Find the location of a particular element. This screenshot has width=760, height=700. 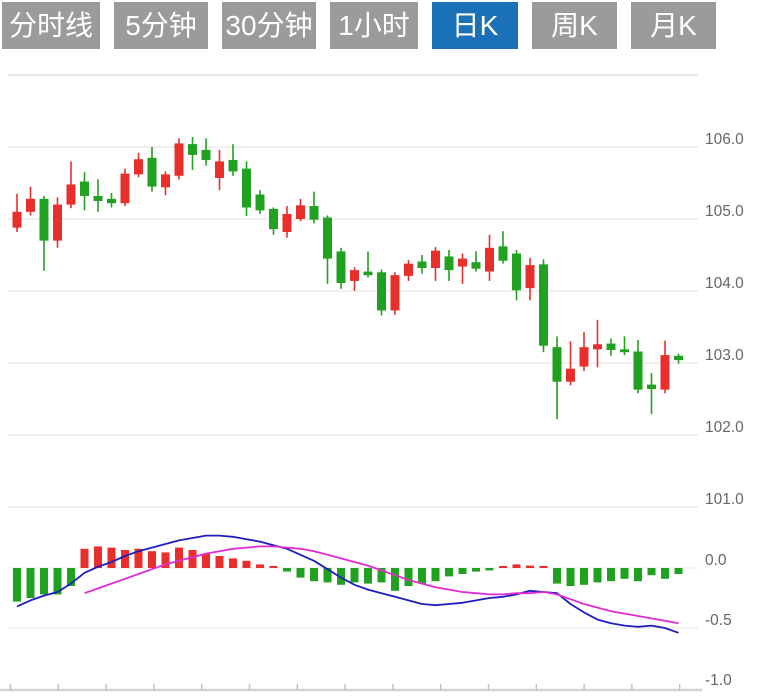

tab-5min-button: 5分钟 is located at coordinates (161, 25).